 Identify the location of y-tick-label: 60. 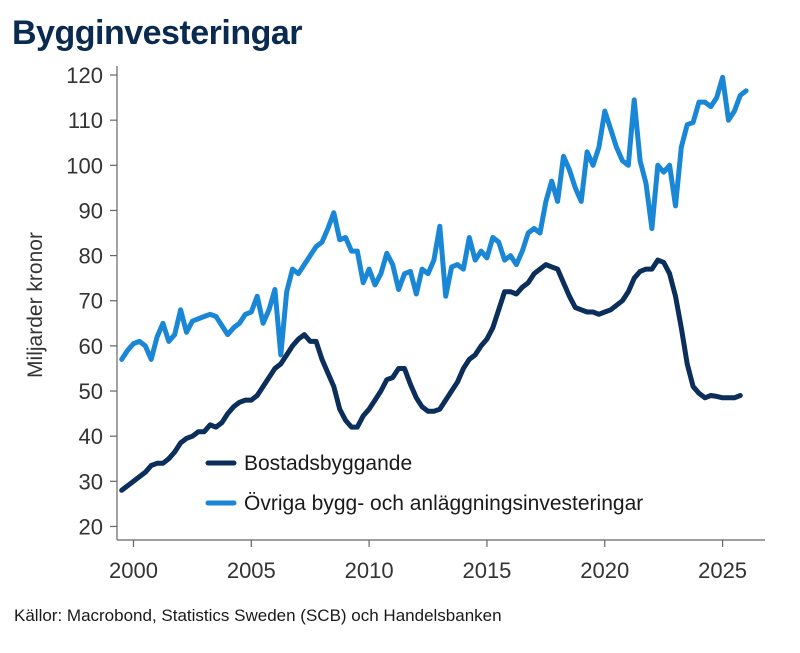
(91, 346).